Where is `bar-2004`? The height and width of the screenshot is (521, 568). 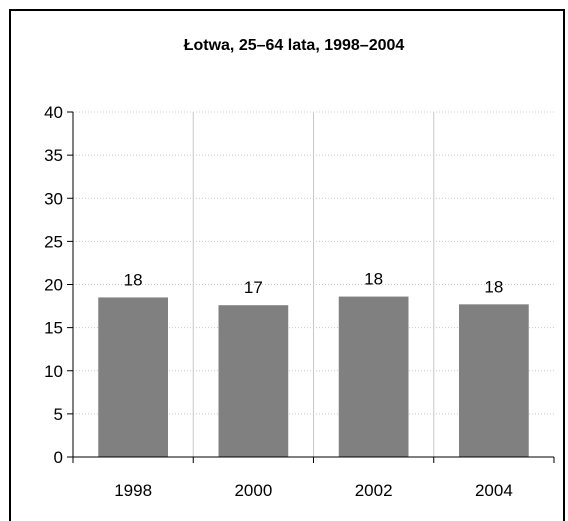
bar-2004 is located at coordinates (494, 380).